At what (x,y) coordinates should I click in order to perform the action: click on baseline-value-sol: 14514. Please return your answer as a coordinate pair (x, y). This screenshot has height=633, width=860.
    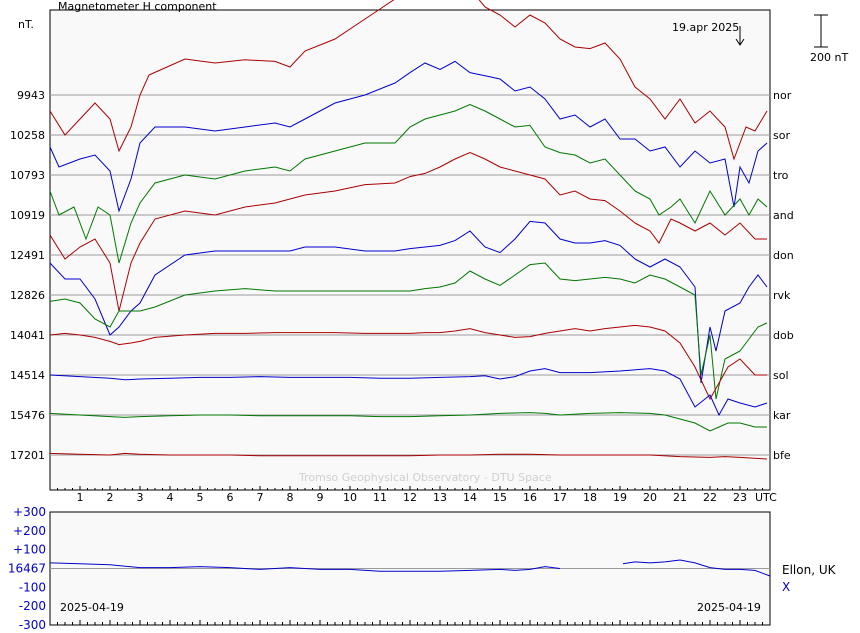
    Looking at the image, I should click on (27, 375).